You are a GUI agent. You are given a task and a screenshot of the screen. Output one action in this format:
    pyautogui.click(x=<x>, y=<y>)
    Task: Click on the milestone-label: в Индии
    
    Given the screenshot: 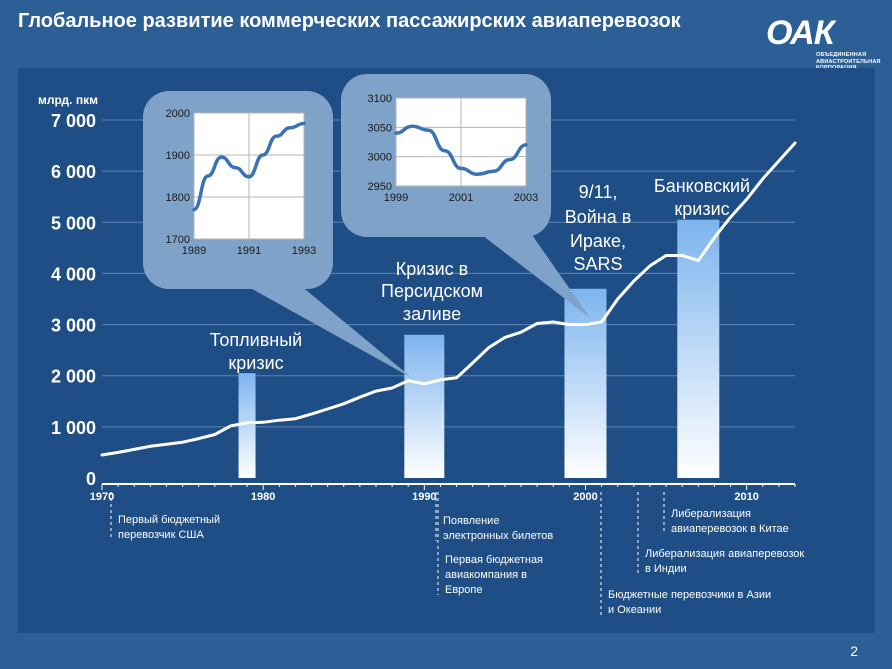 What is the action you would take?
    pyautogui.click(x=666, y=569)
    